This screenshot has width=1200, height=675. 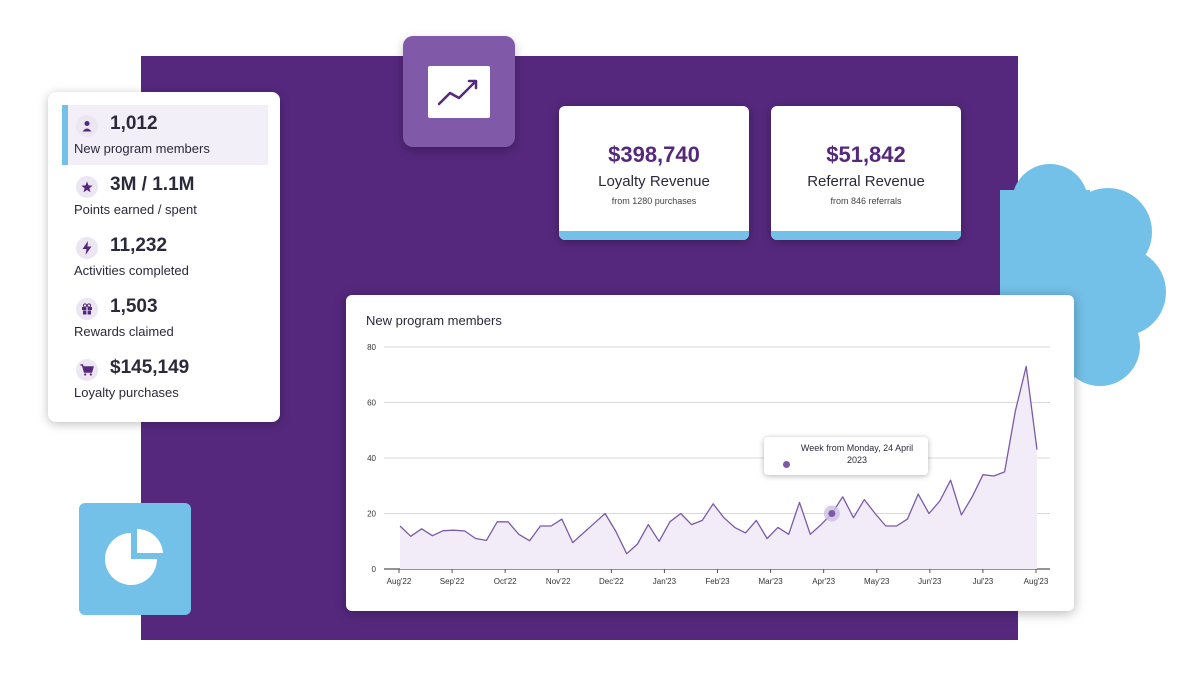 What do you see at coordinates (654, 181) in the screenshot?
I see `revenue-name: Loyalty Revenue` at bounding box center [654, 181].